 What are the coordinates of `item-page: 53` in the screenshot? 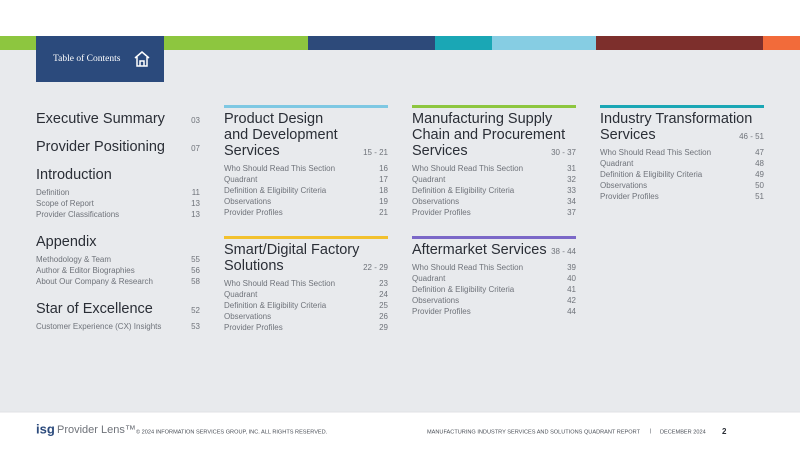 It's located at (195, 326).